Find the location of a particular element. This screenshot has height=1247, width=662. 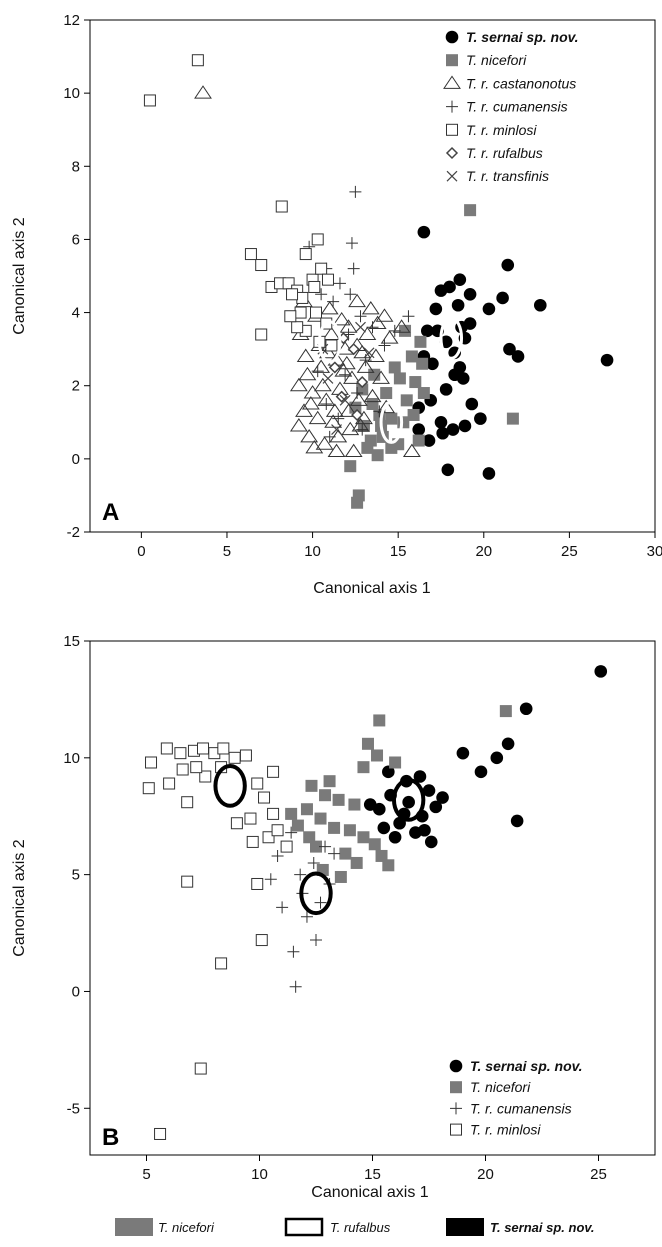

legend-label-t-r-transfinis: T. r. transfinis is located at coordinates (507, 176).